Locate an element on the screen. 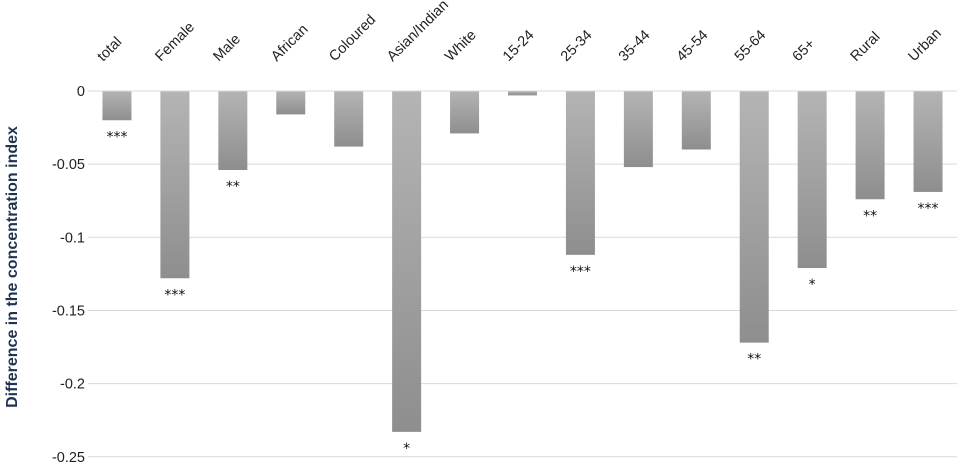 The width and height of the screenshot is (957, 468). bar-white is located at coordinates (465, 112).